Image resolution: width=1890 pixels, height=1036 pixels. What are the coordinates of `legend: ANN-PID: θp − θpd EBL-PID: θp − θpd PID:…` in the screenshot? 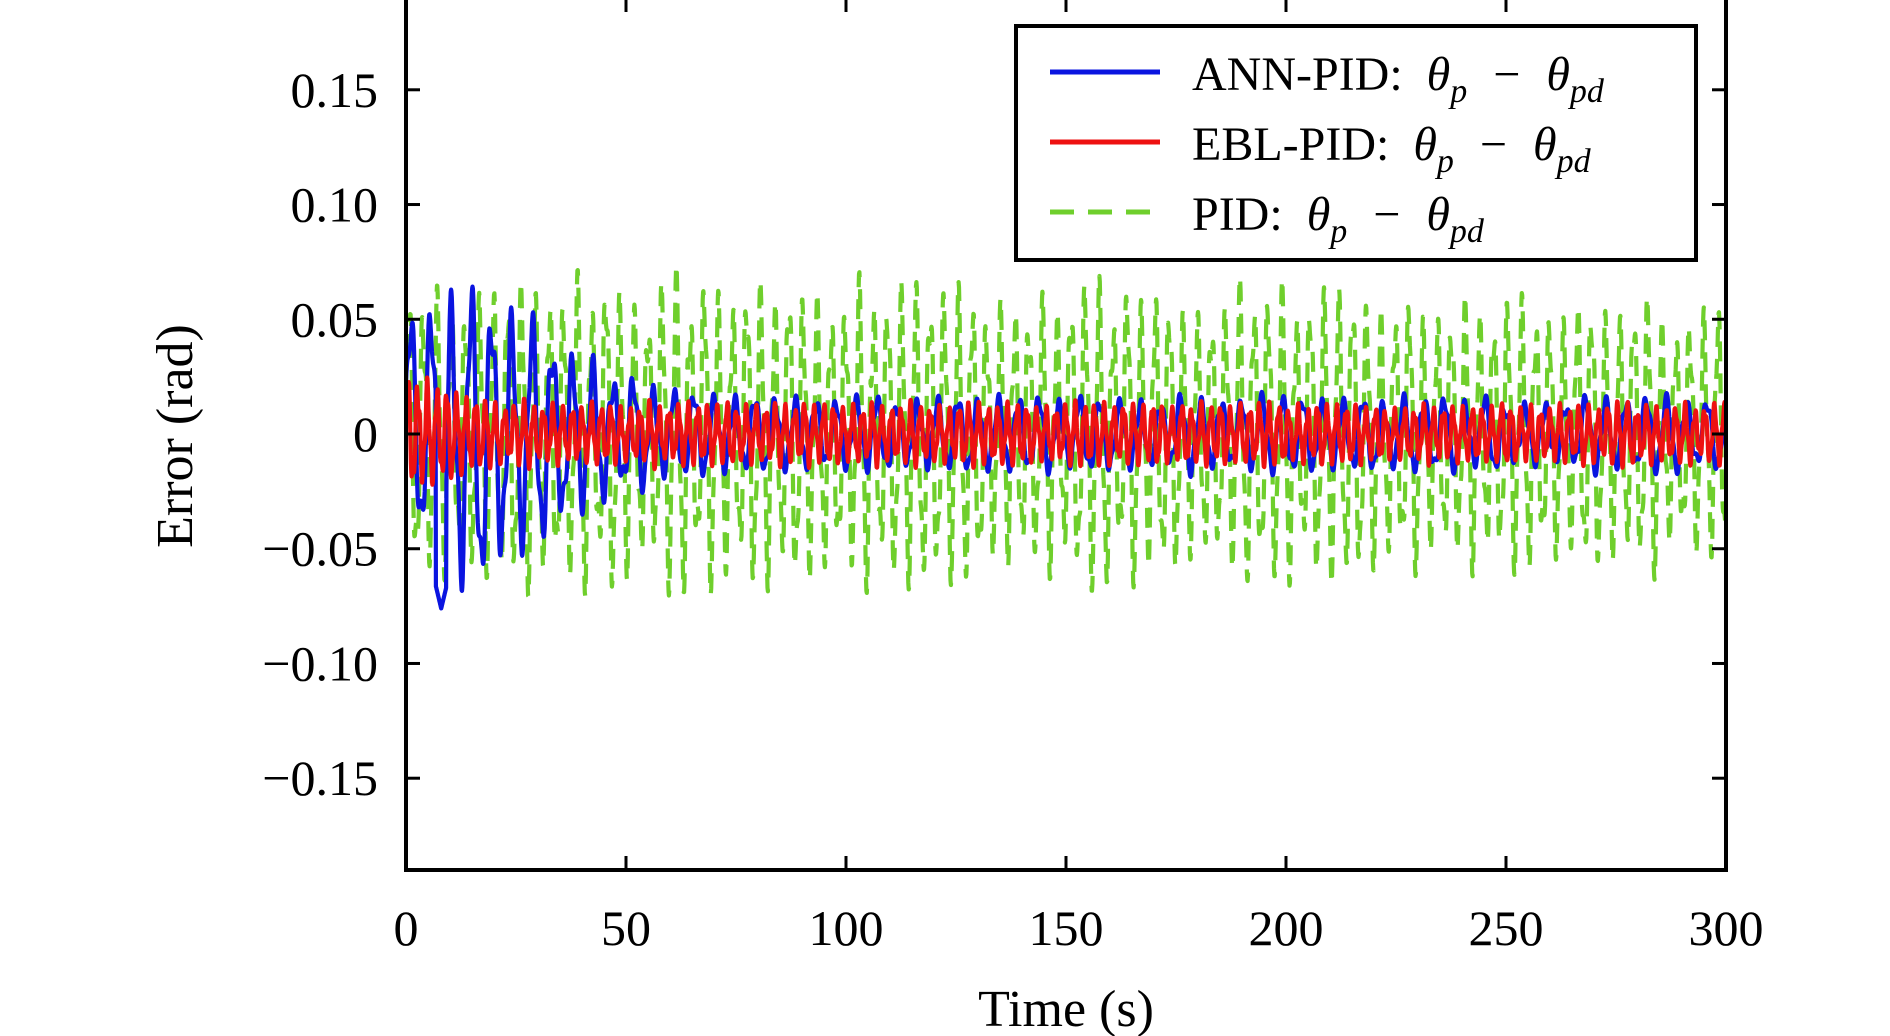 It's located at (1356, 143).